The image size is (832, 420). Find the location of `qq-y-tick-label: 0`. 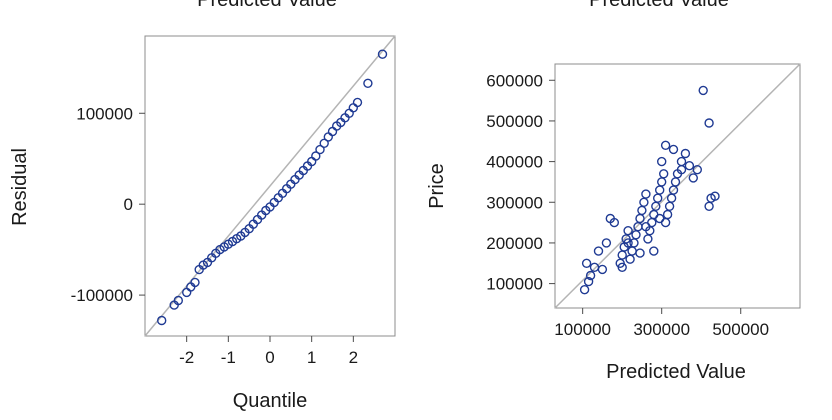

qq-y-tick-label: 0 is located at coordinates (128, 204).